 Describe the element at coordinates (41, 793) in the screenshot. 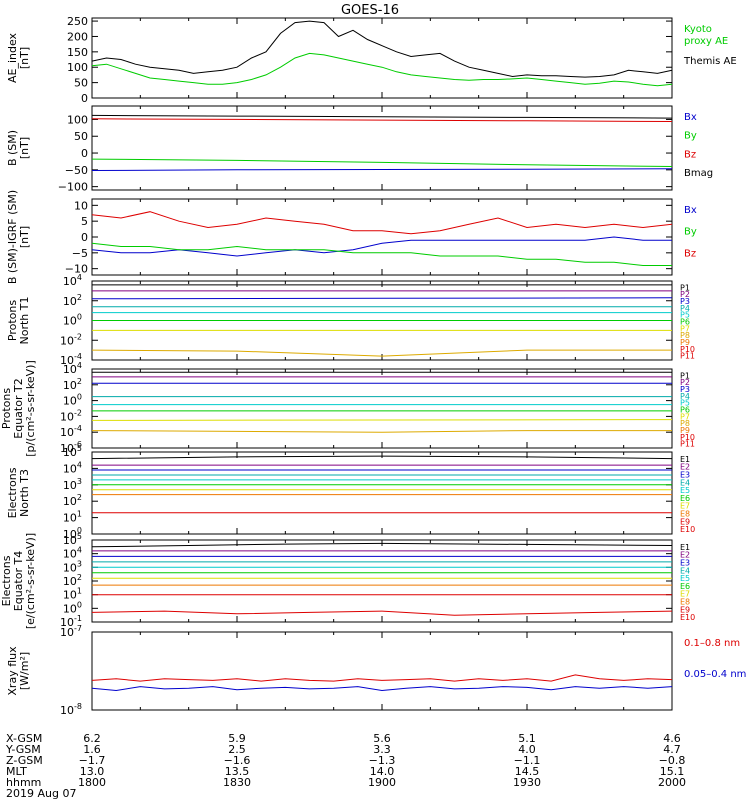

I see `date-label: 2019 Aug 07` at that location.